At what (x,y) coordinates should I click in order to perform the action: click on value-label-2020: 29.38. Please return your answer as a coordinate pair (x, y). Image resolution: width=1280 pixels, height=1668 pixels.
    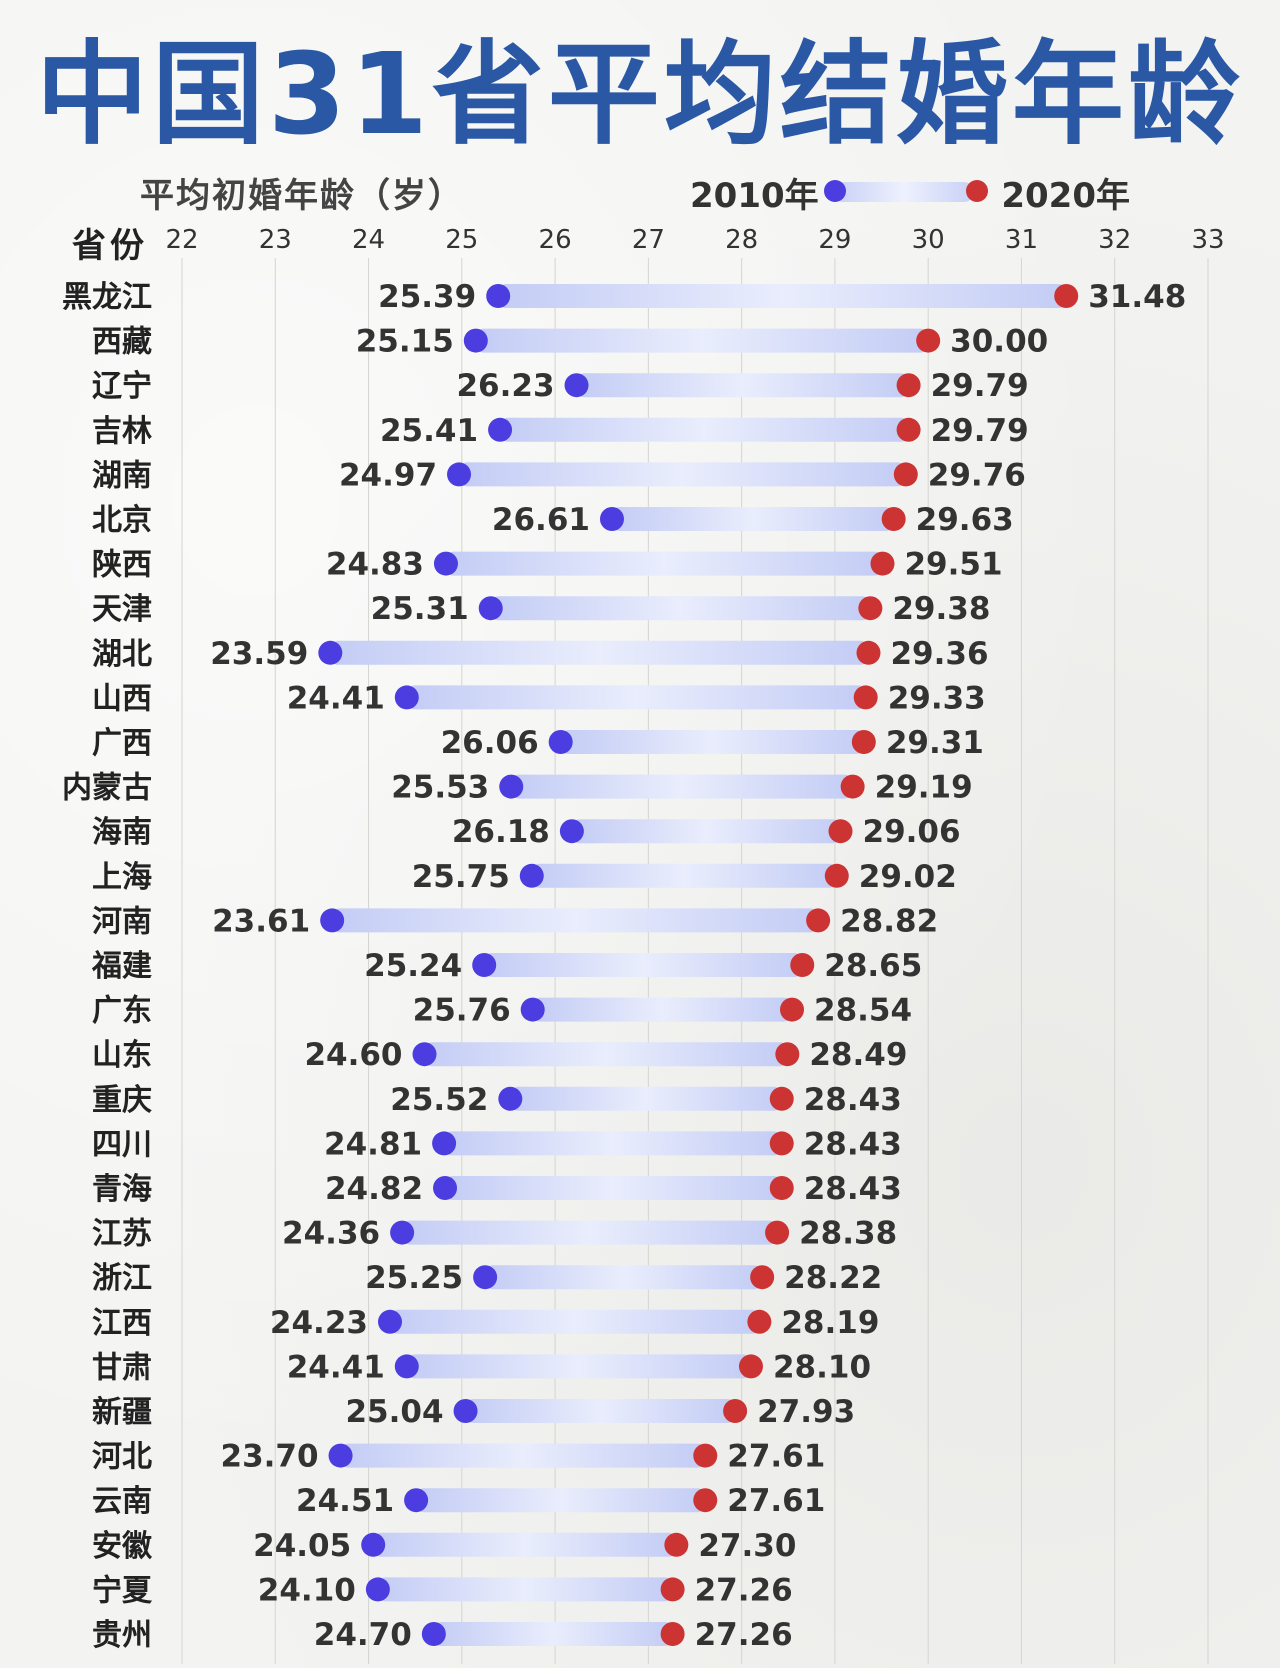
    Looking at the image, I should click on (941, 609).